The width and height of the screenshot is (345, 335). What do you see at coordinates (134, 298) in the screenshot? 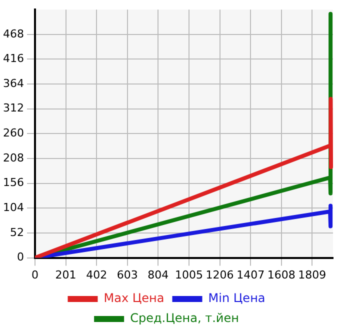
I see `legend-label: Max Цена` at bounding box center [134, 298].